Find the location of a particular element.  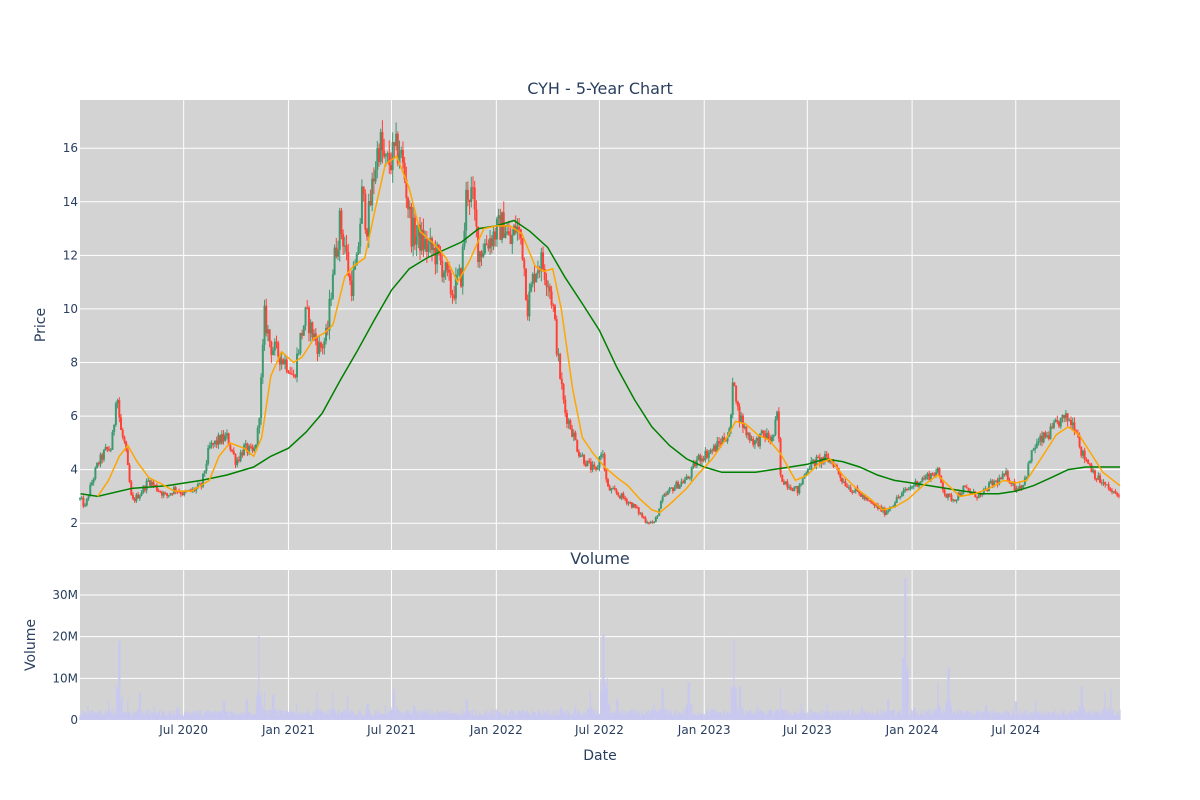

price-y-tick-label: 2 is located at coordinates (74, 523).